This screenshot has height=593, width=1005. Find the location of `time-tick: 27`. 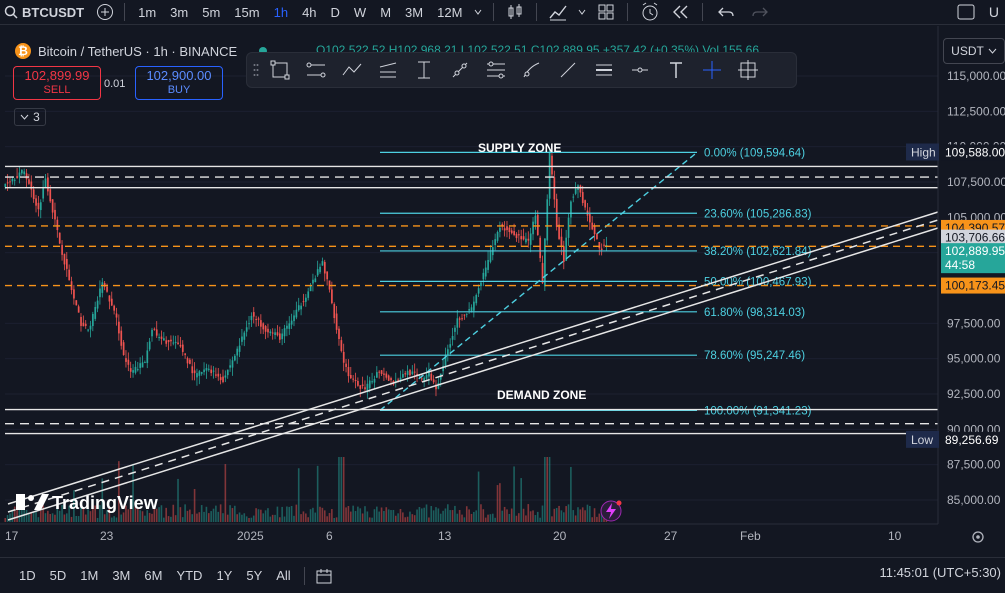

time-tick: 27 is located at coordinates (671, 536).